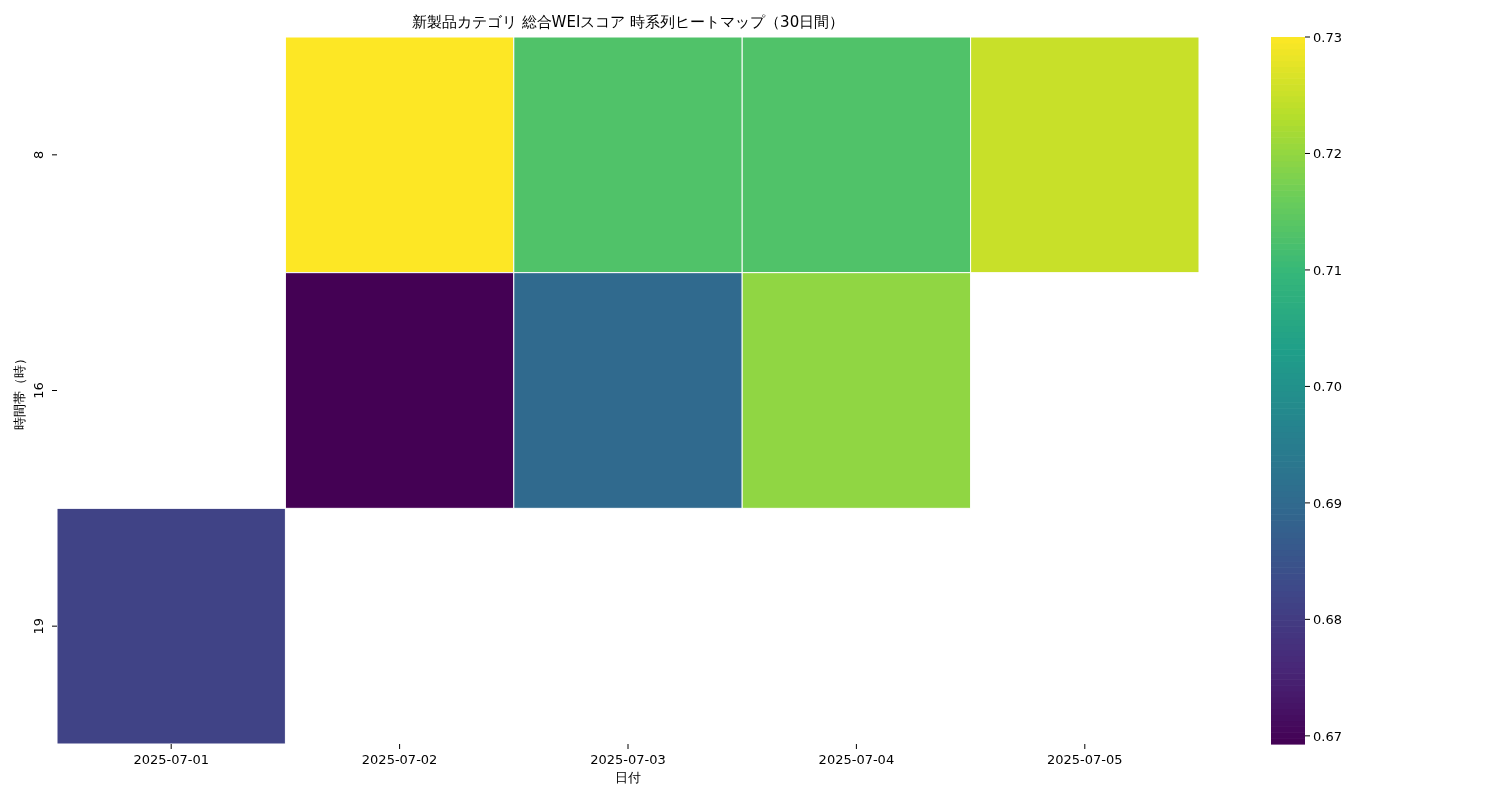 The width and height of the screenshot is (1500, 800). I want to click on x-tick-label: 2025-07-04, so click(856, 759).